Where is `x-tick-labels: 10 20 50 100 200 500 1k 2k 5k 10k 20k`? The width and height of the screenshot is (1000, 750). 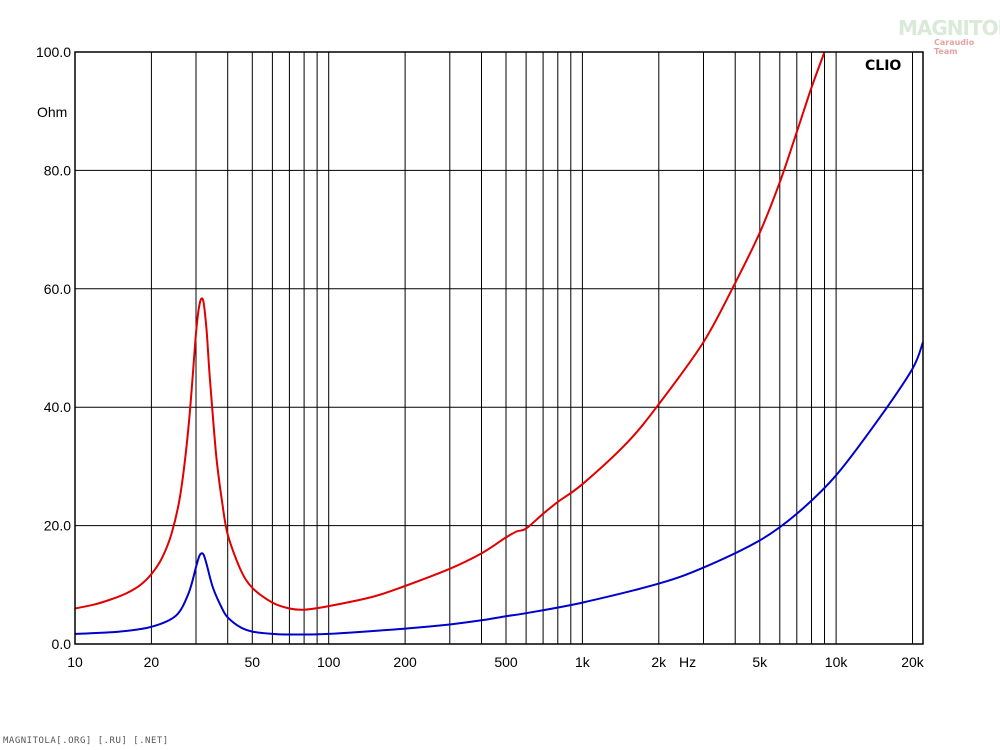 x-tick-labels: 10 20 50 100 200 500 1k 2k 5k 10k 20k is located at coordinates (496, 662).